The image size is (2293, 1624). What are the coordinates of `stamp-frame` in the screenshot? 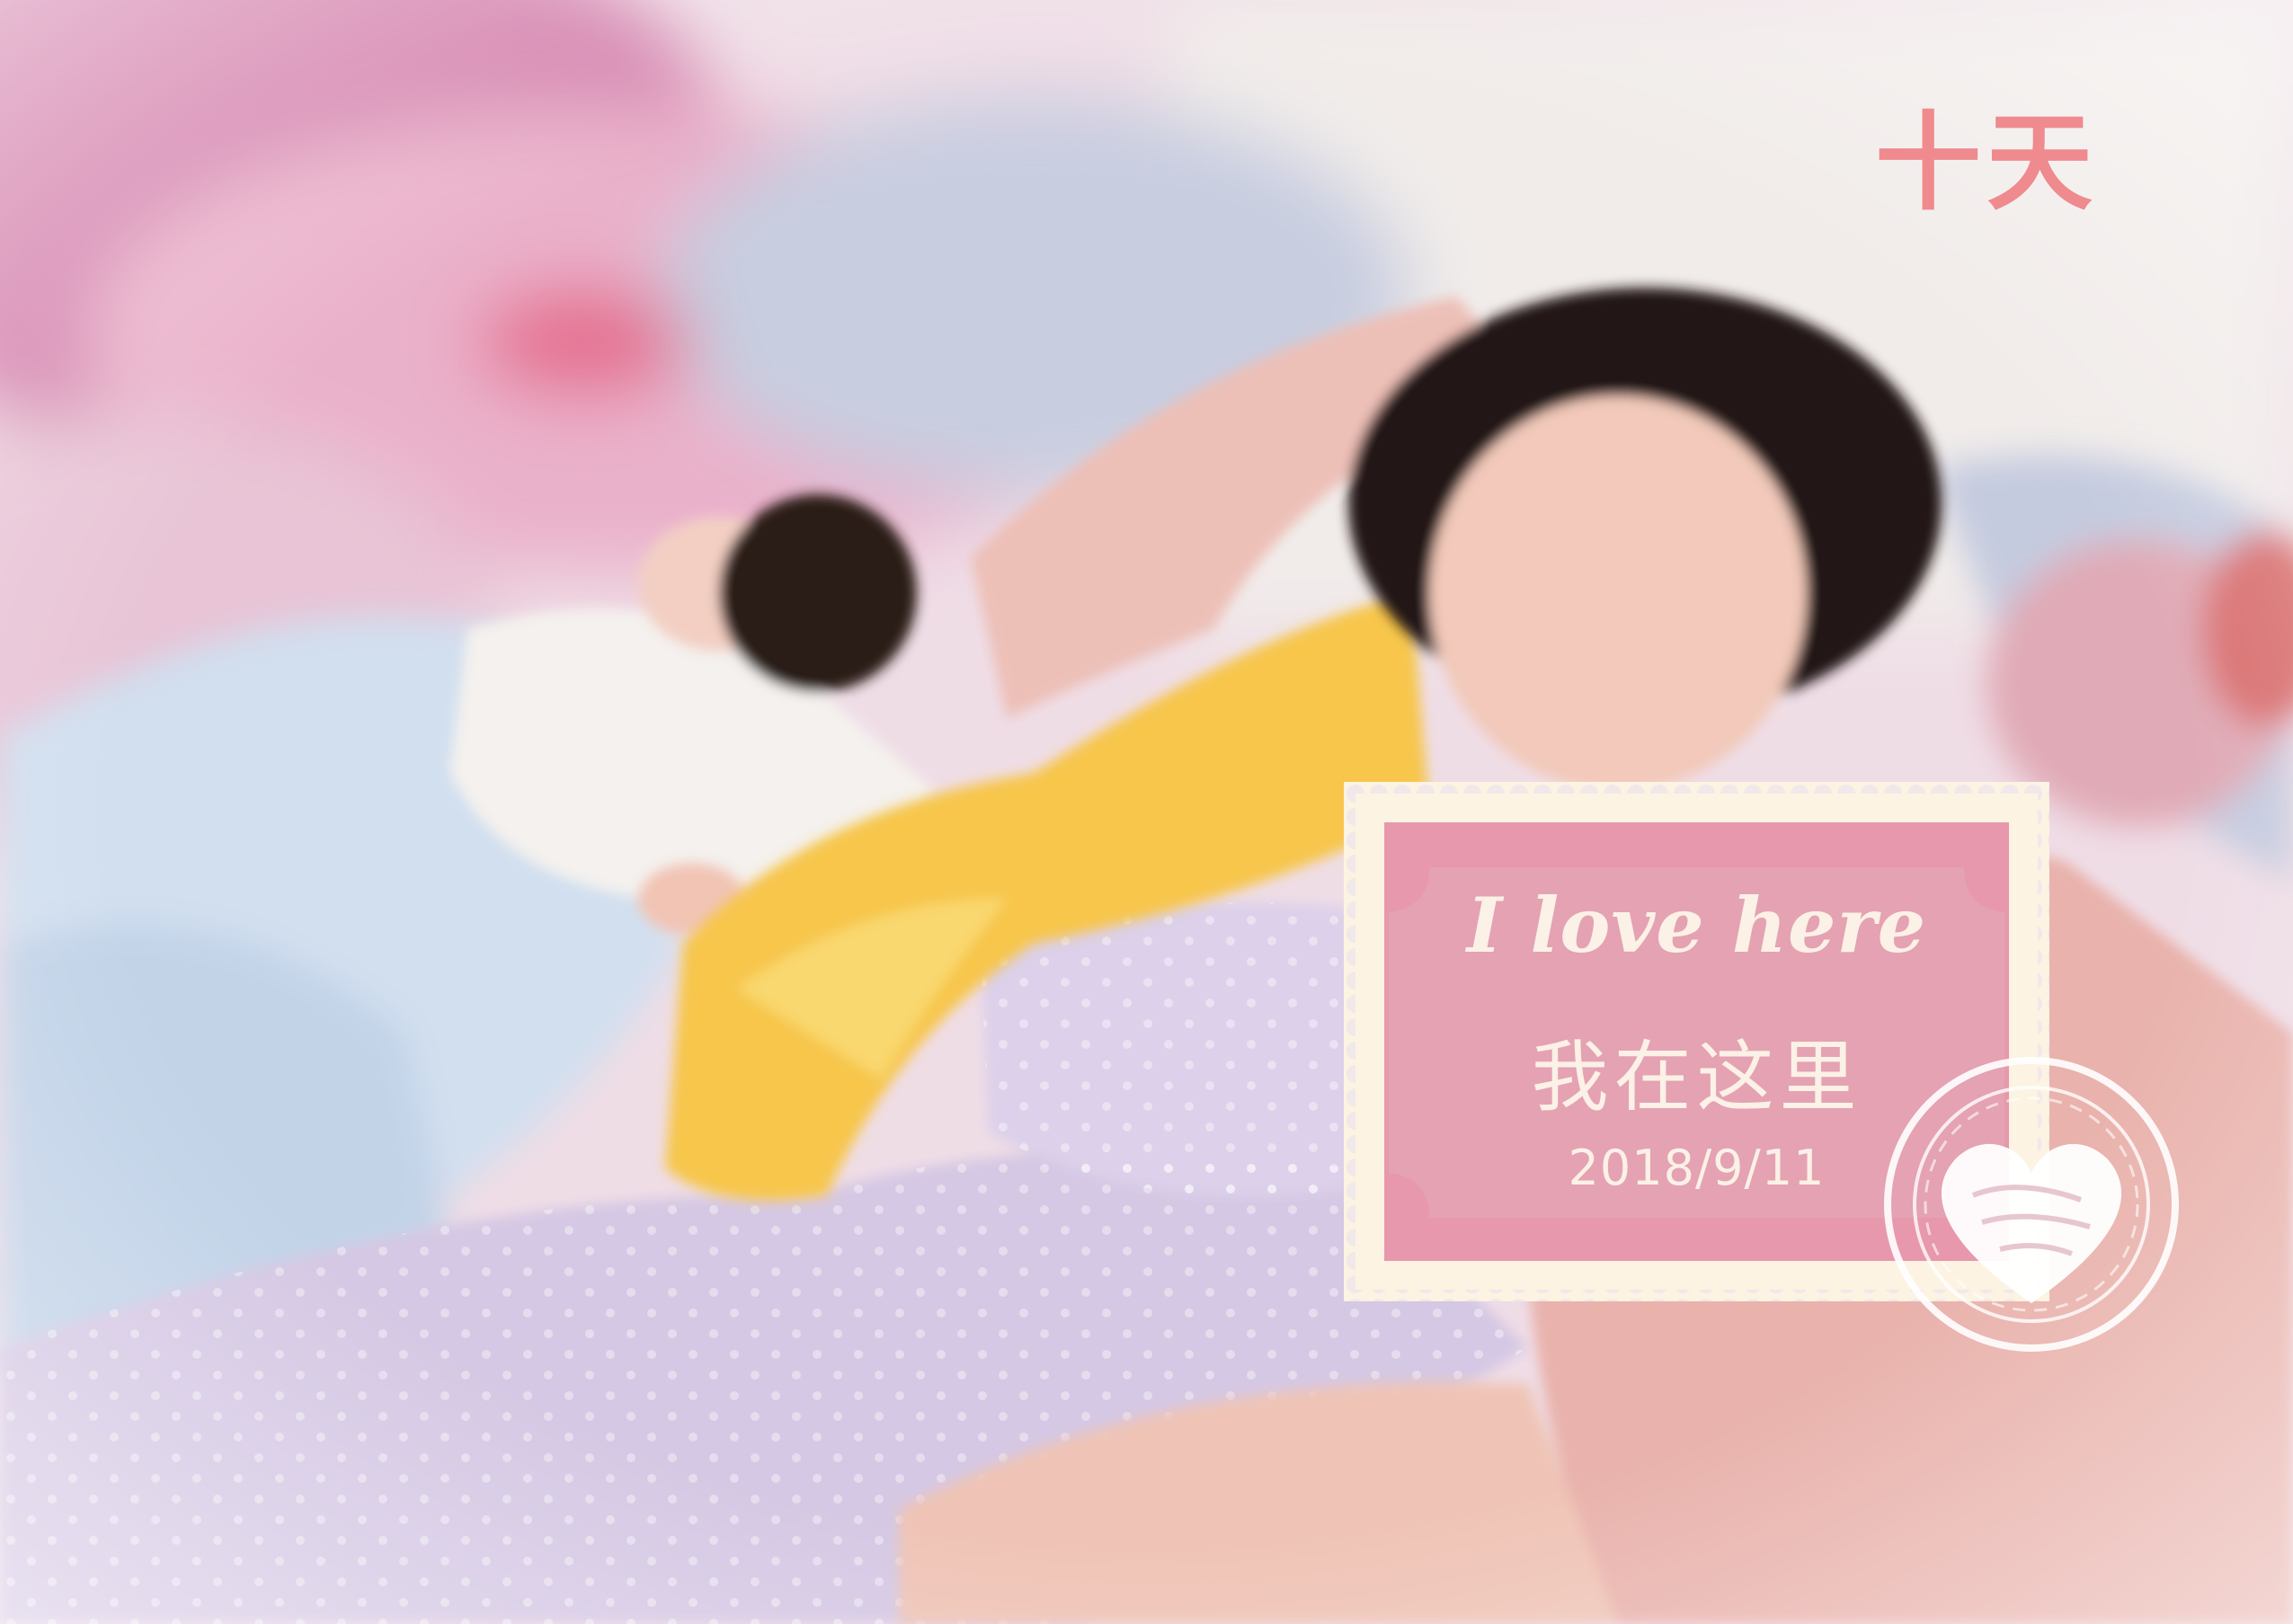 It's located at (1696, 1041).